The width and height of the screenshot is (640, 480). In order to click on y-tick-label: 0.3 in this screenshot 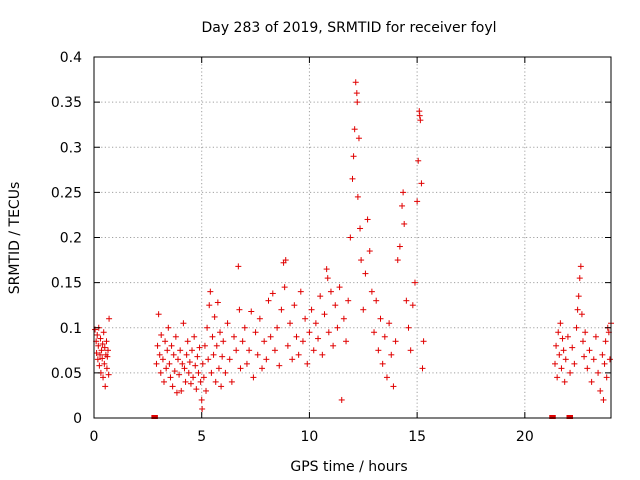, I will do `click(71, 148)`.